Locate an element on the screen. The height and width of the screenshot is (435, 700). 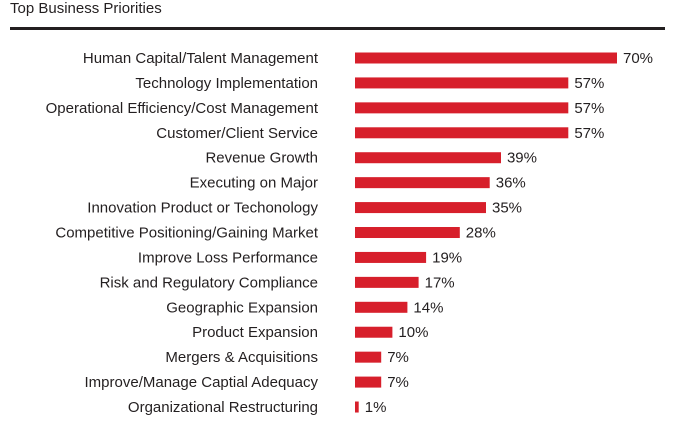
value-label: 14% is located at coordinates (428, 307).